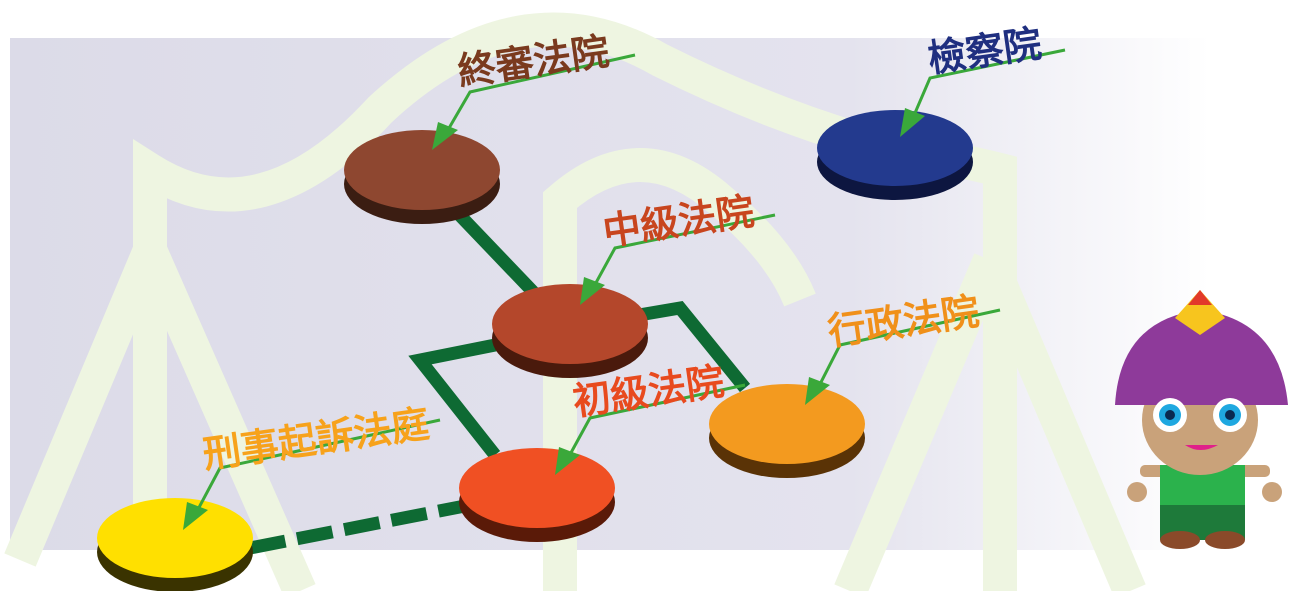 This screenshot has width=1293, height=591. Describe the element at coordinates (360, 526) in the screenshot. I see `link-dashed` at that location.